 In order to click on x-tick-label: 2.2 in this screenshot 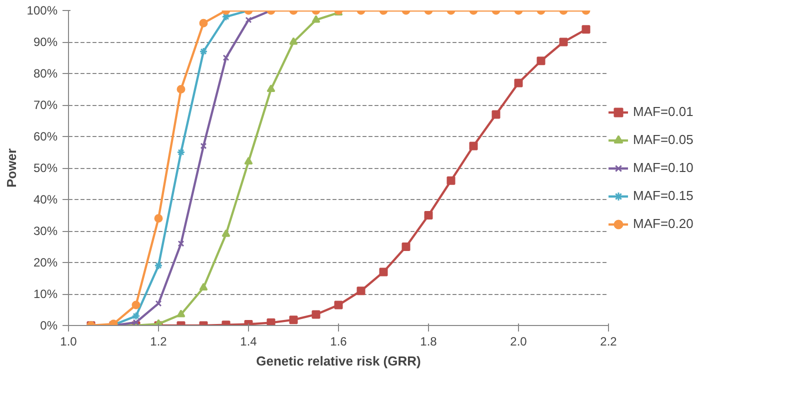, I will do `click(609, 341)`.